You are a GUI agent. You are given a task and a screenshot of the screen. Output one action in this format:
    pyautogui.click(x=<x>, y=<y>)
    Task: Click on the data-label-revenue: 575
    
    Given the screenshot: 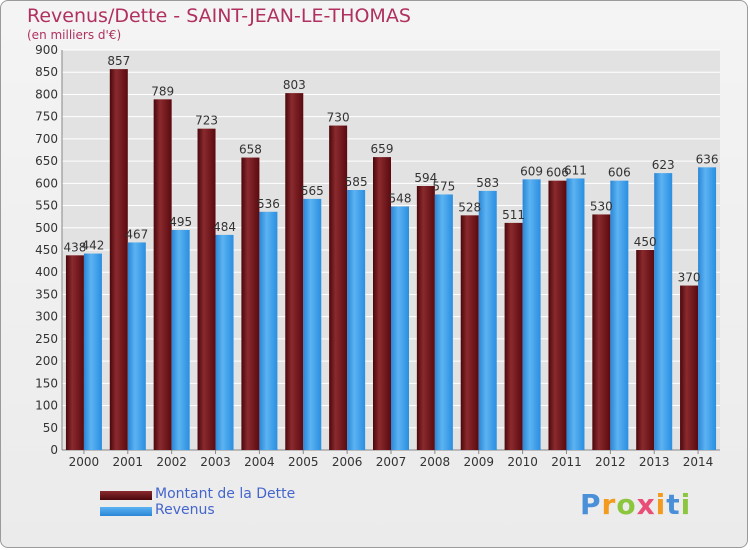 What is the action you would take?
    pyautogui.click(x=443, y=186)
    